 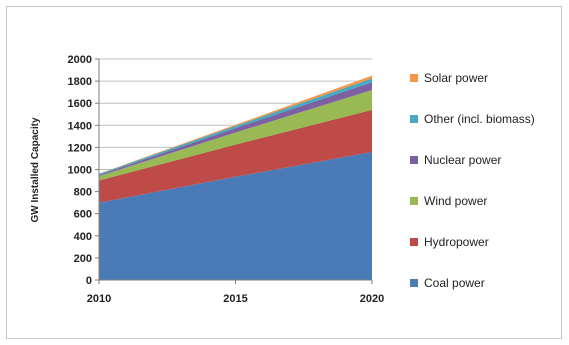 What do you see at coordinates (83, 193) in the screenshot?
I see `y-tick-label: 800` at bounding box center [83, 193].